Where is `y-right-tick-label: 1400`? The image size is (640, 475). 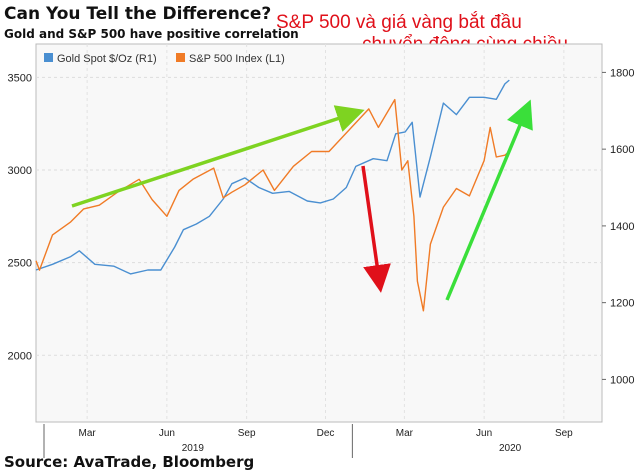
y-right-tick-label: 1400 is located at coordinates (622, 227).